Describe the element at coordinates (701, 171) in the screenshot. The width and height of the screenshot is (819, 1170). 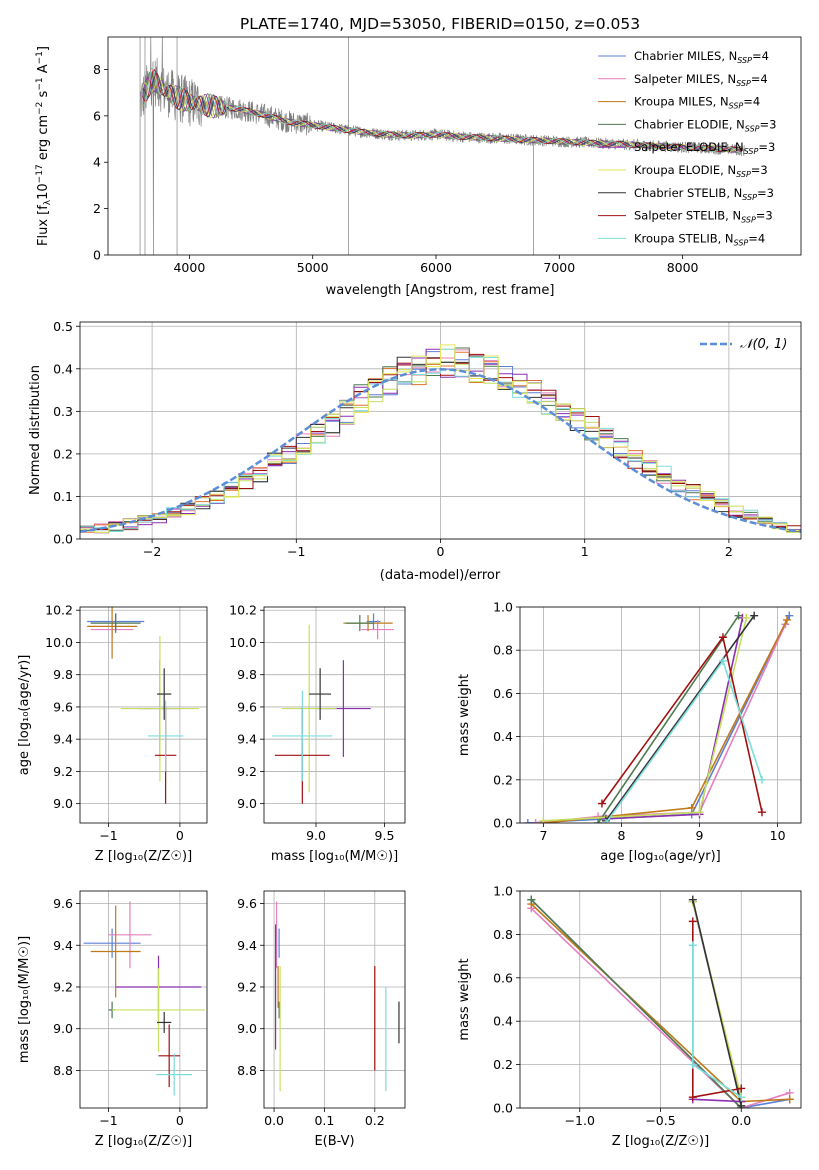
I see `legend-entry-label: Kroupa ELODIE, NSSP=3` at that location.